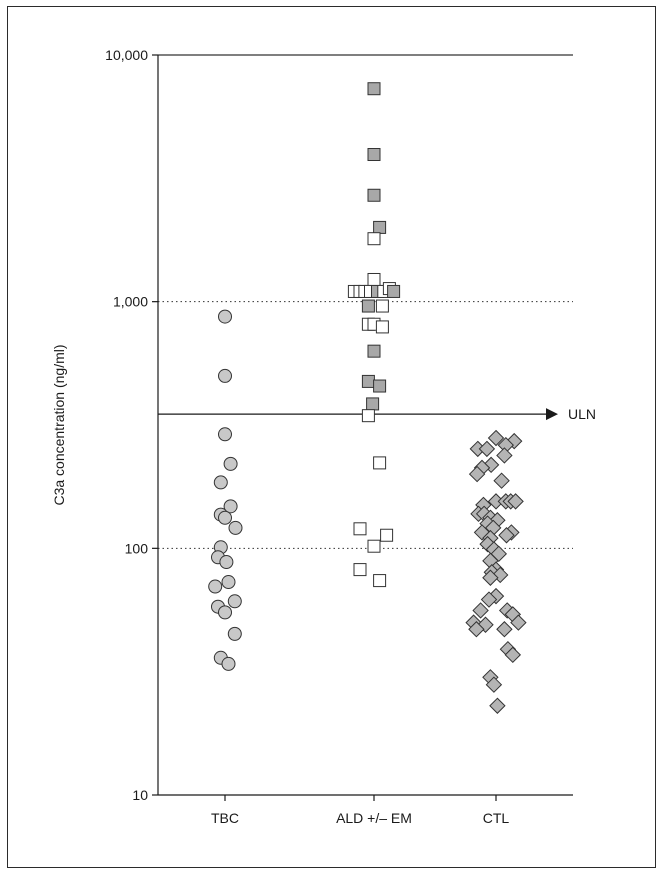  I want to click on y-tick-label: 1,000, so click(130, 302).